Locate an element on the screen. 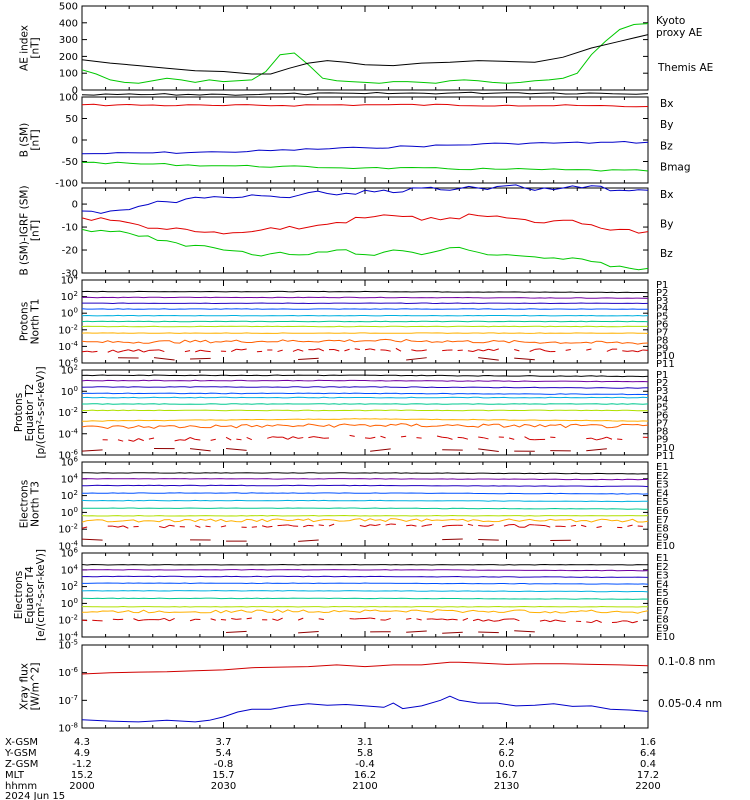 The image size is (750, 800). legend-item: P8 is located at coordinates (662, 340).